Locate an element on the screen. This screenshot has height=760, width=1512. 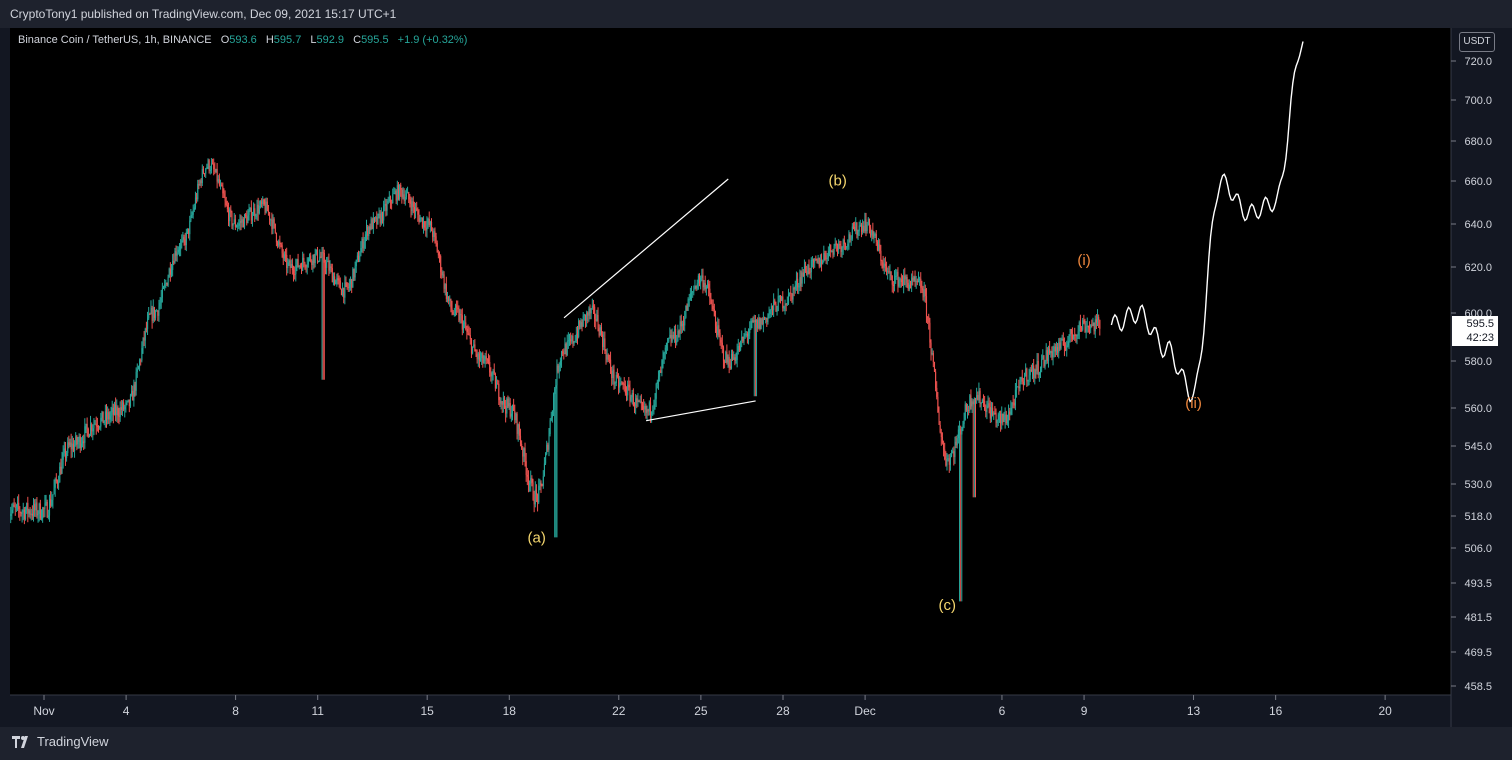
wave-label: (a) is located at coordinates (536, 538).